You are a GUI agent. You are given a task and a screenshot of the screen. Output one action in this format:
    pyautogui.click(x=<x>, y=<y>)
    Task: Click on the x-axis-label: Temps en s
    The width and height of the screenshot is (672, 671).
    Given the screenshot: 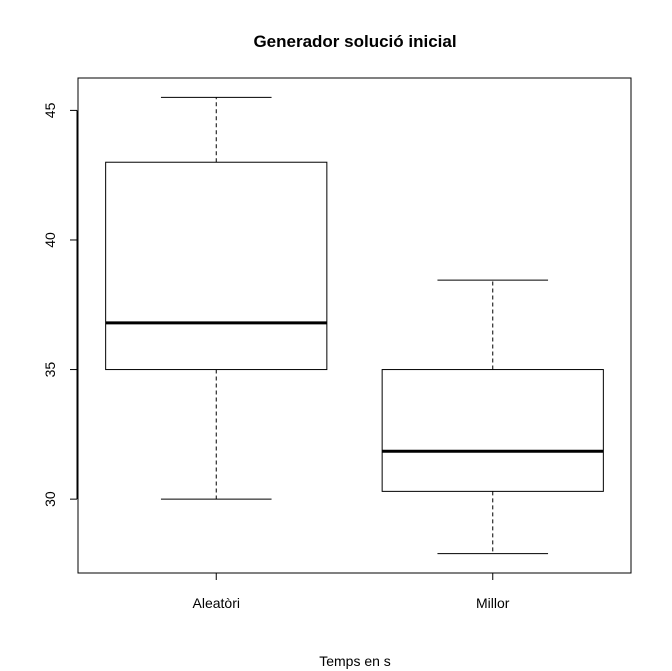 What is the action you would take?
    pyautogui.click(x=355, y=661)
    